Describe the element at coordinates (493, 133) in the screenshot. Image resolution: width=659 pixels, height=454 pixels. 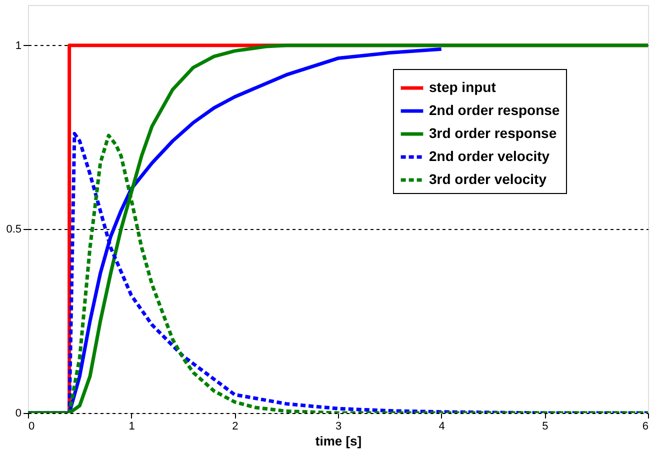
I see `legend-label: 3rd order response` at that location.